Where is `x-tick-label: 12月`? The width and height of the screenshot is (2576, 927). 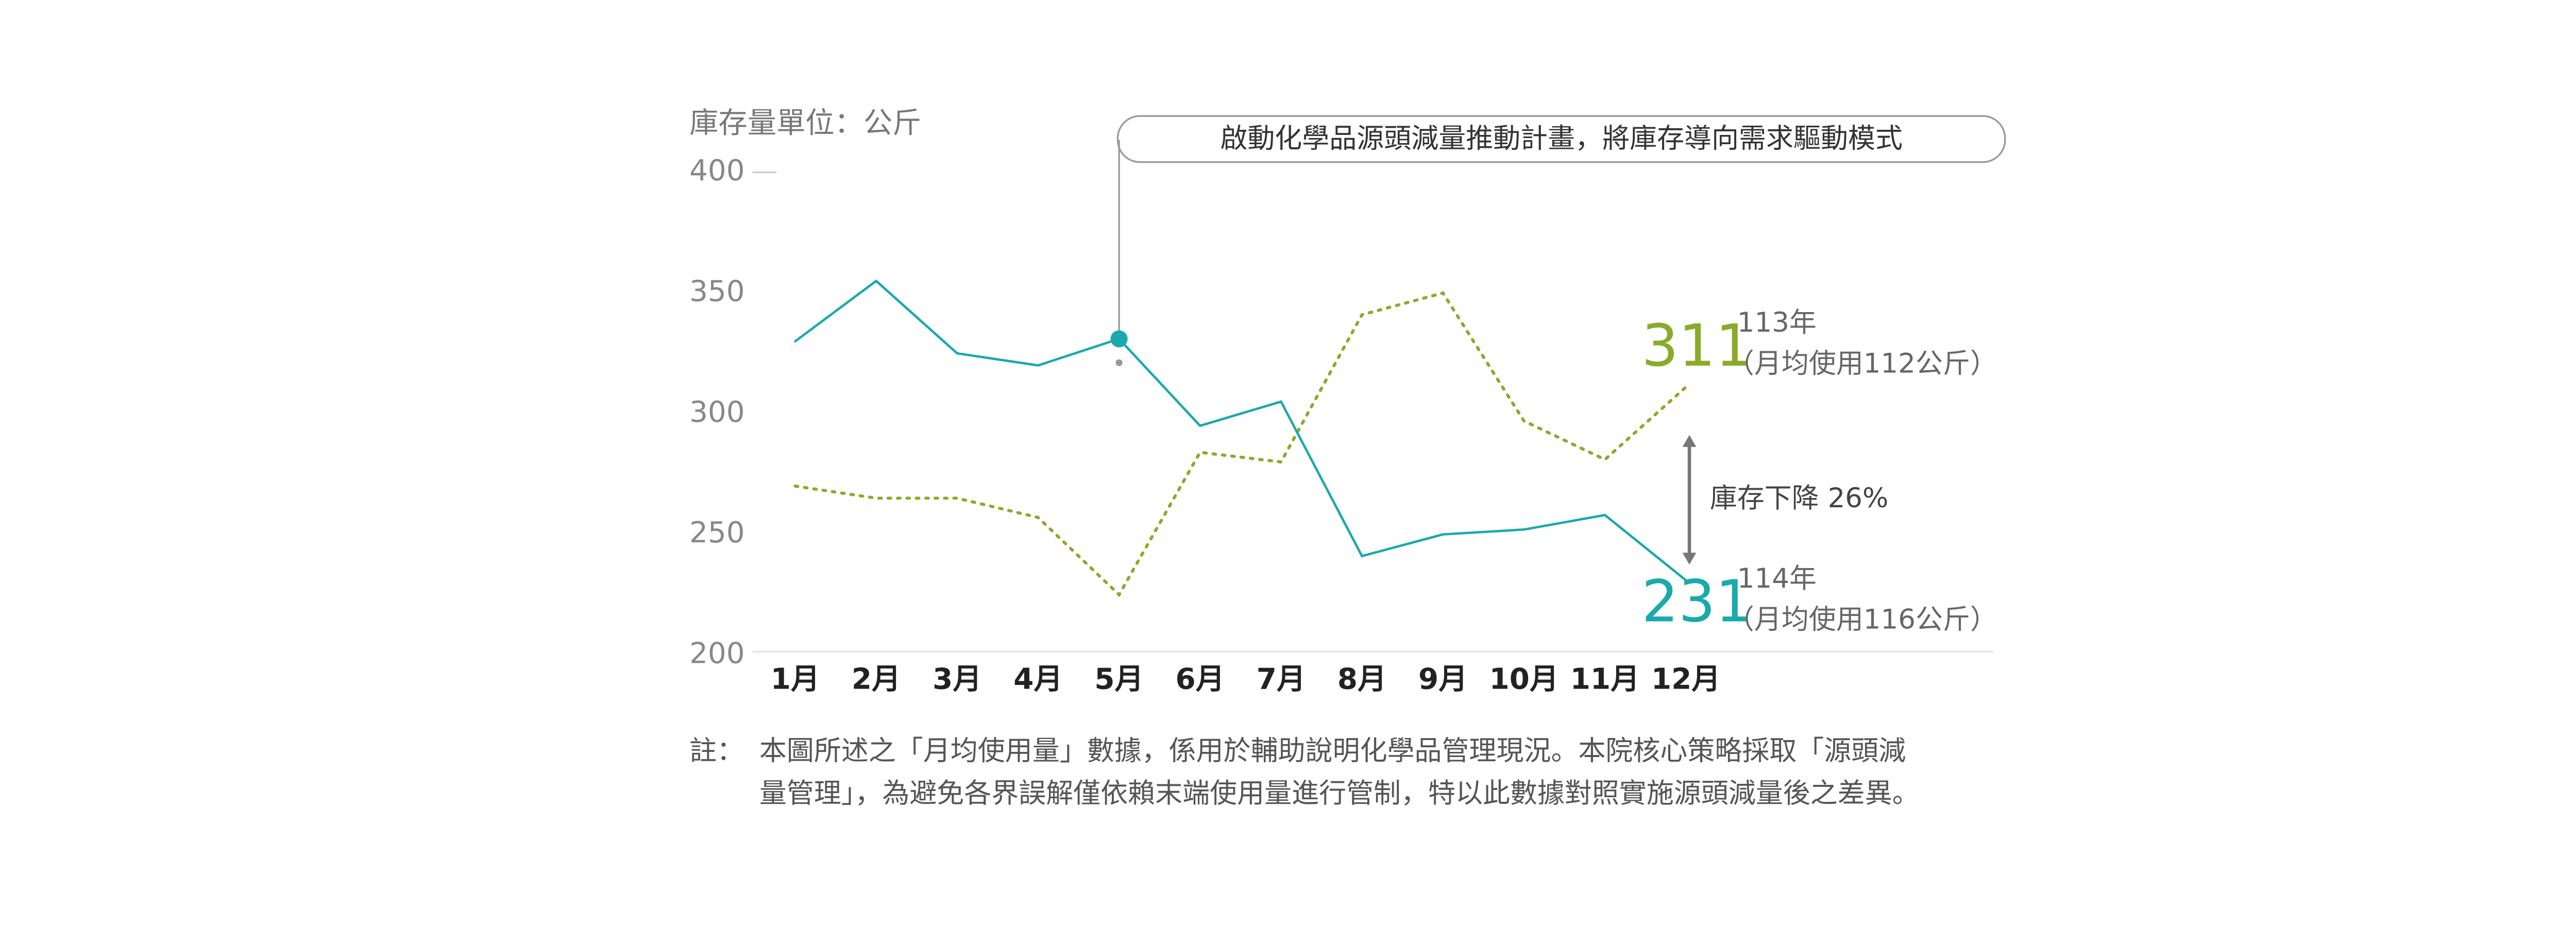 x-tick-label: 12月 is located at coordinates (1686, 679).